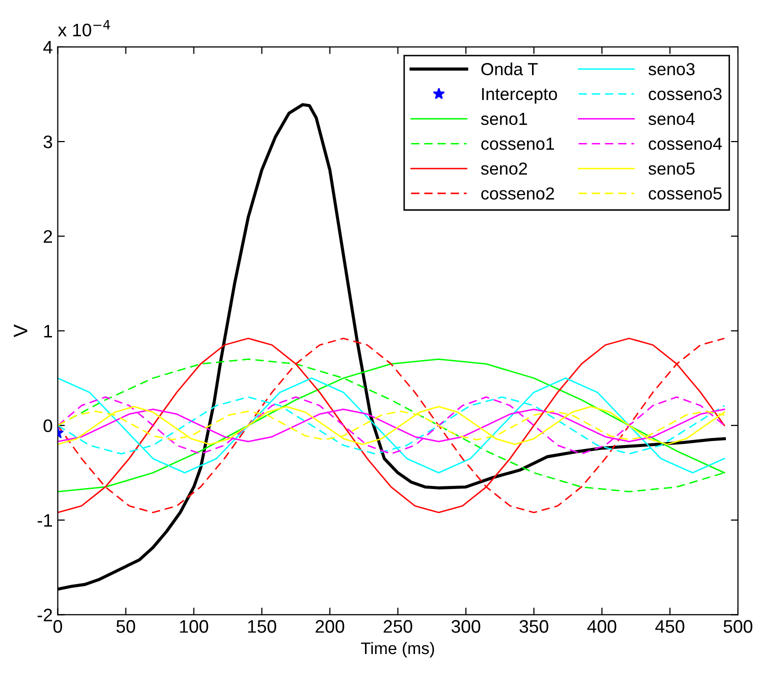 This screenshot has width=760, height=680. I want to click on legend-label: cosseno2, so click(517, 193).